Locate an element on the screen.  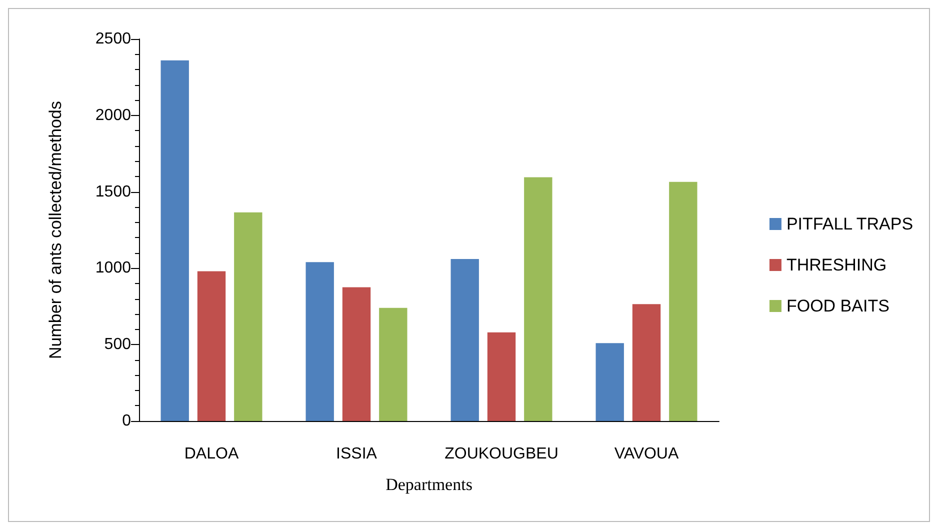
x-tick-label: ISSIA is located at coordinates (357, 454).